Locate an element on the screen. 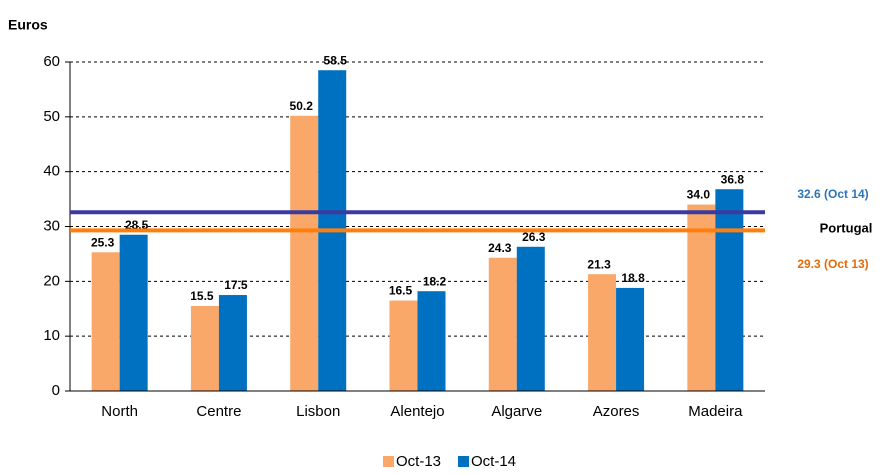 The image size is (893, 474). x-tick-label: Azores is located at coordinates (616, 411).